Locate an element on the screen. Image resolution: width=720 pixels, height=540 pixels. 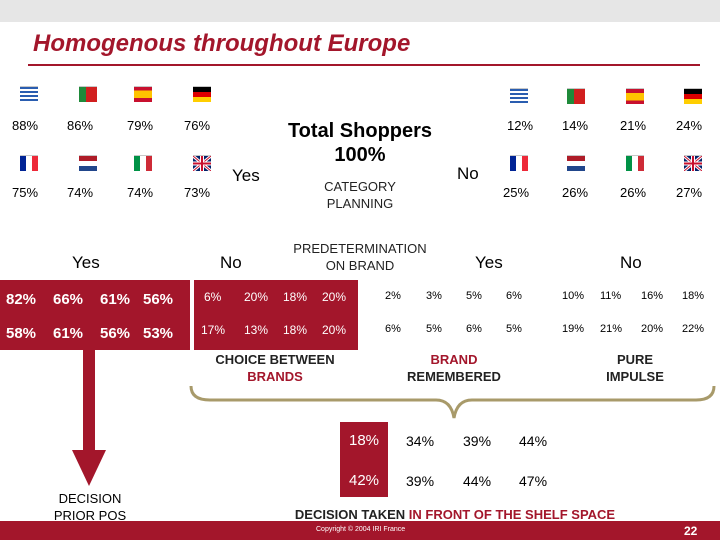
grid-cell: 21% is located at coordinates (611, 329).